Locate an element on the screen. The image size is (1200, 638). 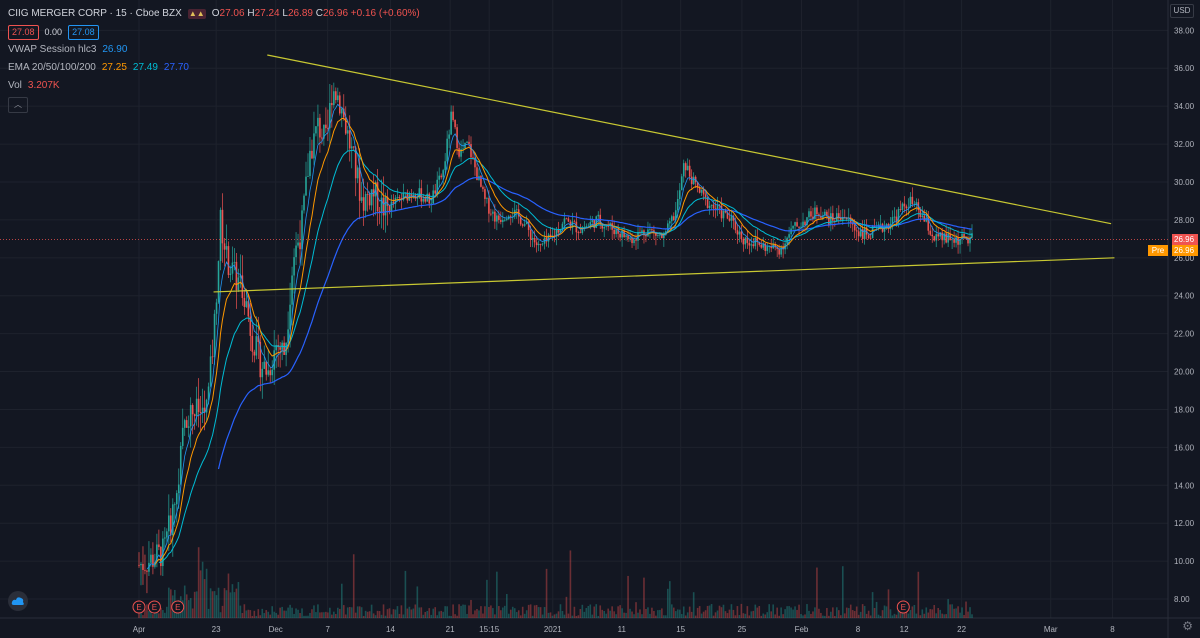
ema50-value: 27.49 is located at coordinates (145, 67).